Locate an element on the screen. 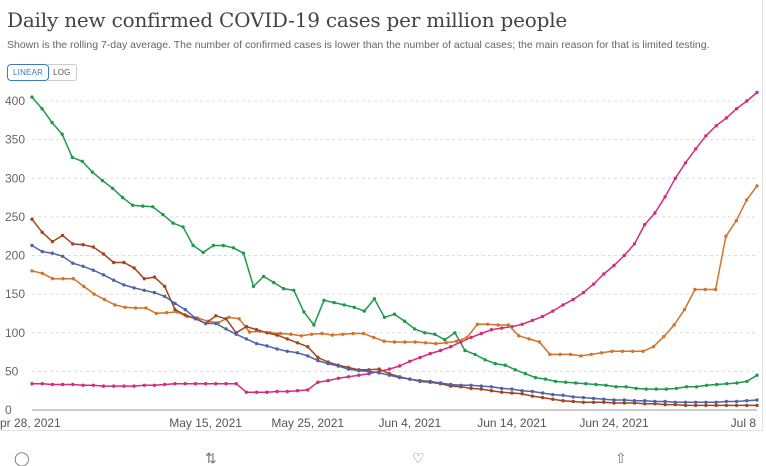 Image resolution: width=766 pixels, height=466 pixels. share-icon: ⇧ is located at coordinates (621, 458).